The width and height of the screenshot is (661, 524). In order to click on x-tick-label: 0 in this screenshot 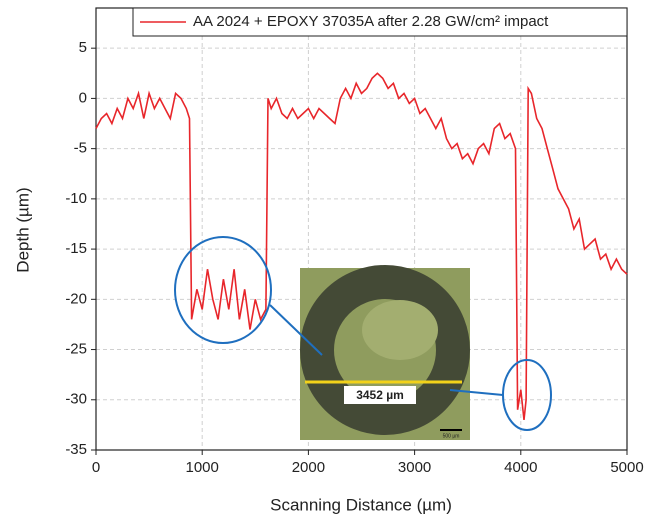, I will do `click(96, 467)`.